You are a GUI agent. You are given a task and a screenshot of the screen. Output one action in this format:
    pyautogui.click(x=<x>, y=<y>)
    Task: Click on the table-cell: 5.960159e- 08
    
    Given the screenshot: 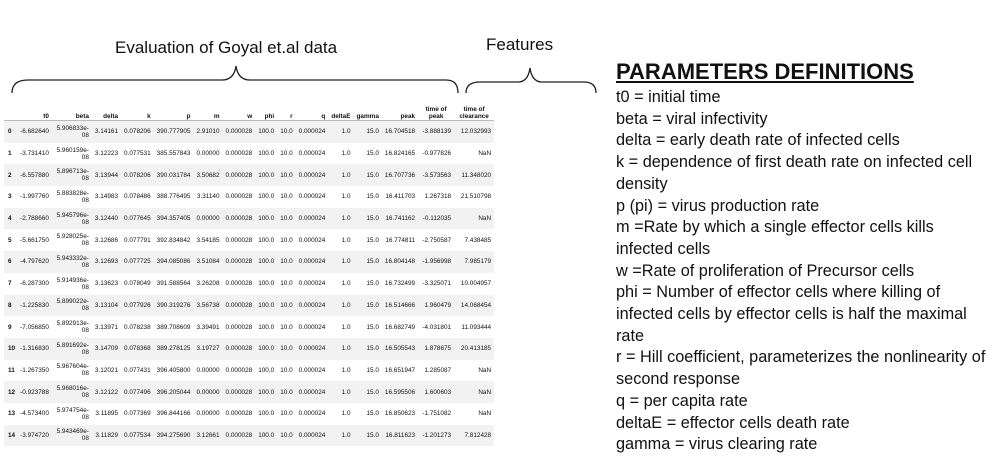 What is the action you would take?
    pyautogui.click(x=72, y=154)
    